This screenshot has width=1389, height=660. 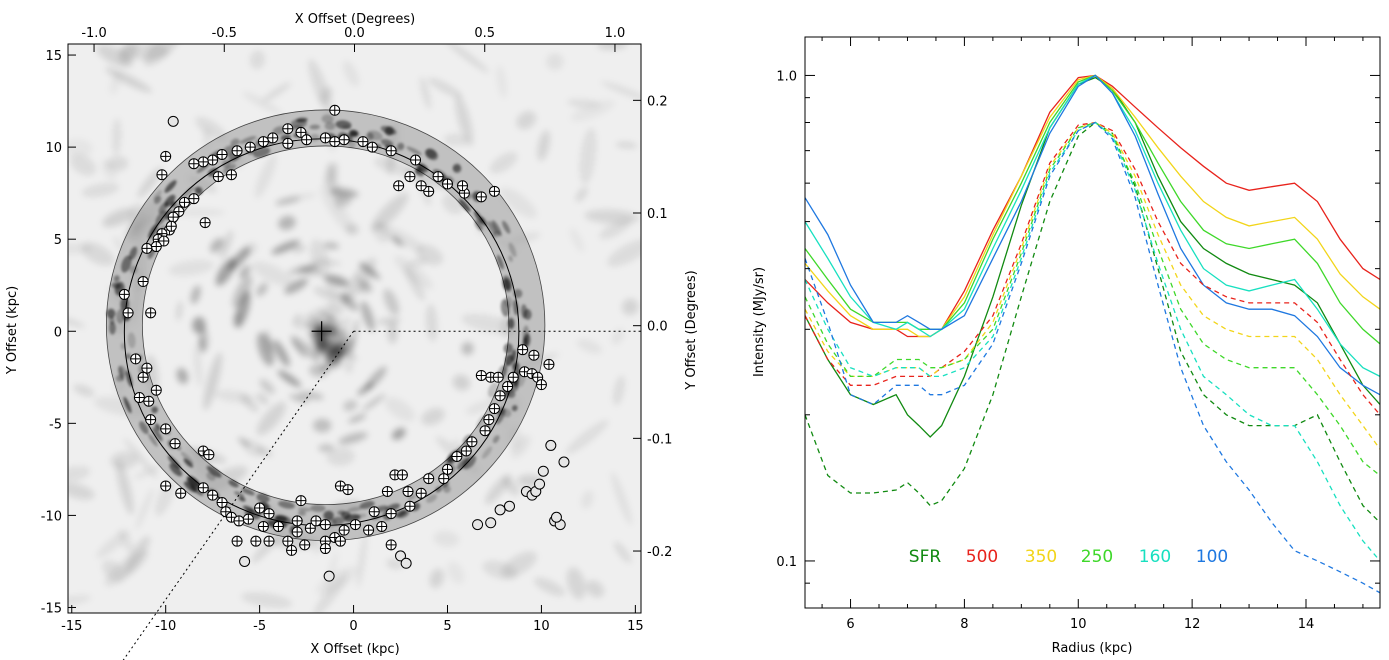 What do you see at coordinates (759, 322) in the screenshot?
I see `y-axis-label: Intensity (MJy/sr)` at bounding box center [759, 322].